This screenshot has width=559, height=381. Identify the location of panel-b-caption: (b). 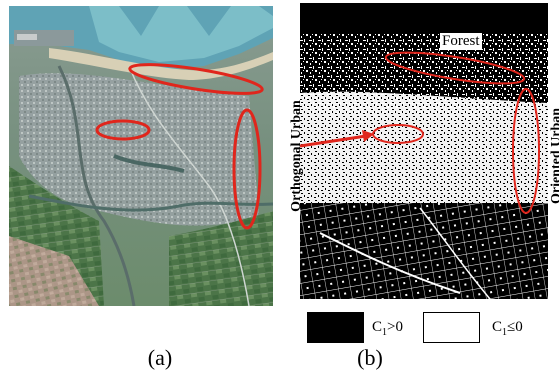
(370, 357).